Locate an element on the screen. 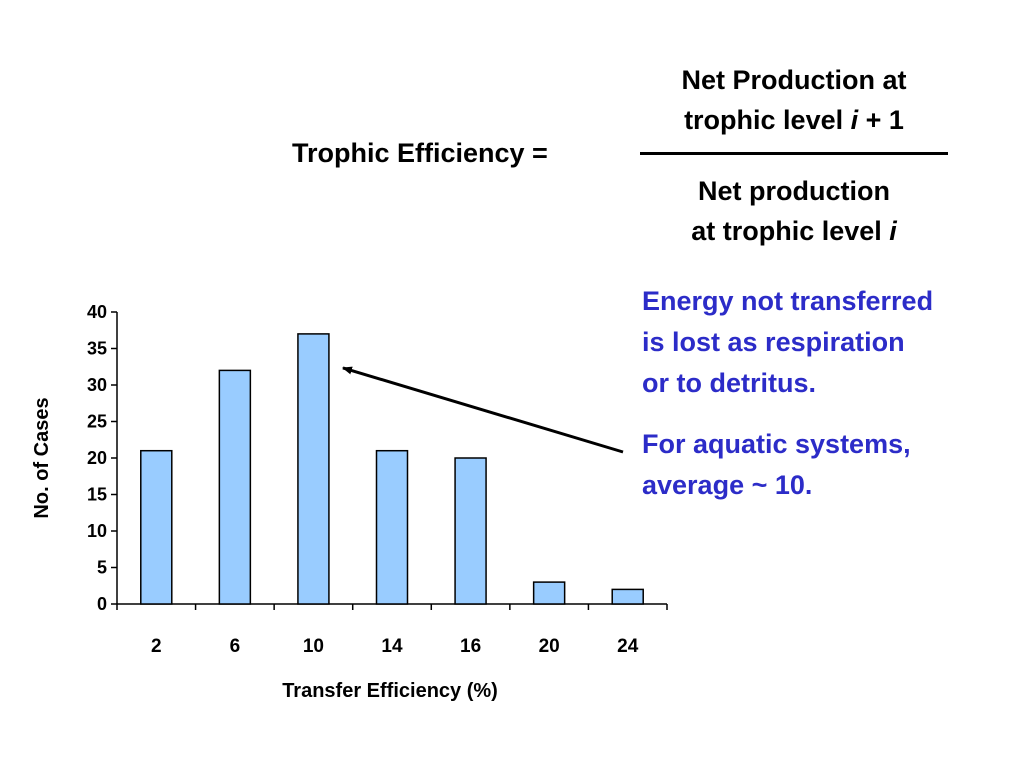  note2-line-1: For aquatic systems, is located at coordinates (776, 444).